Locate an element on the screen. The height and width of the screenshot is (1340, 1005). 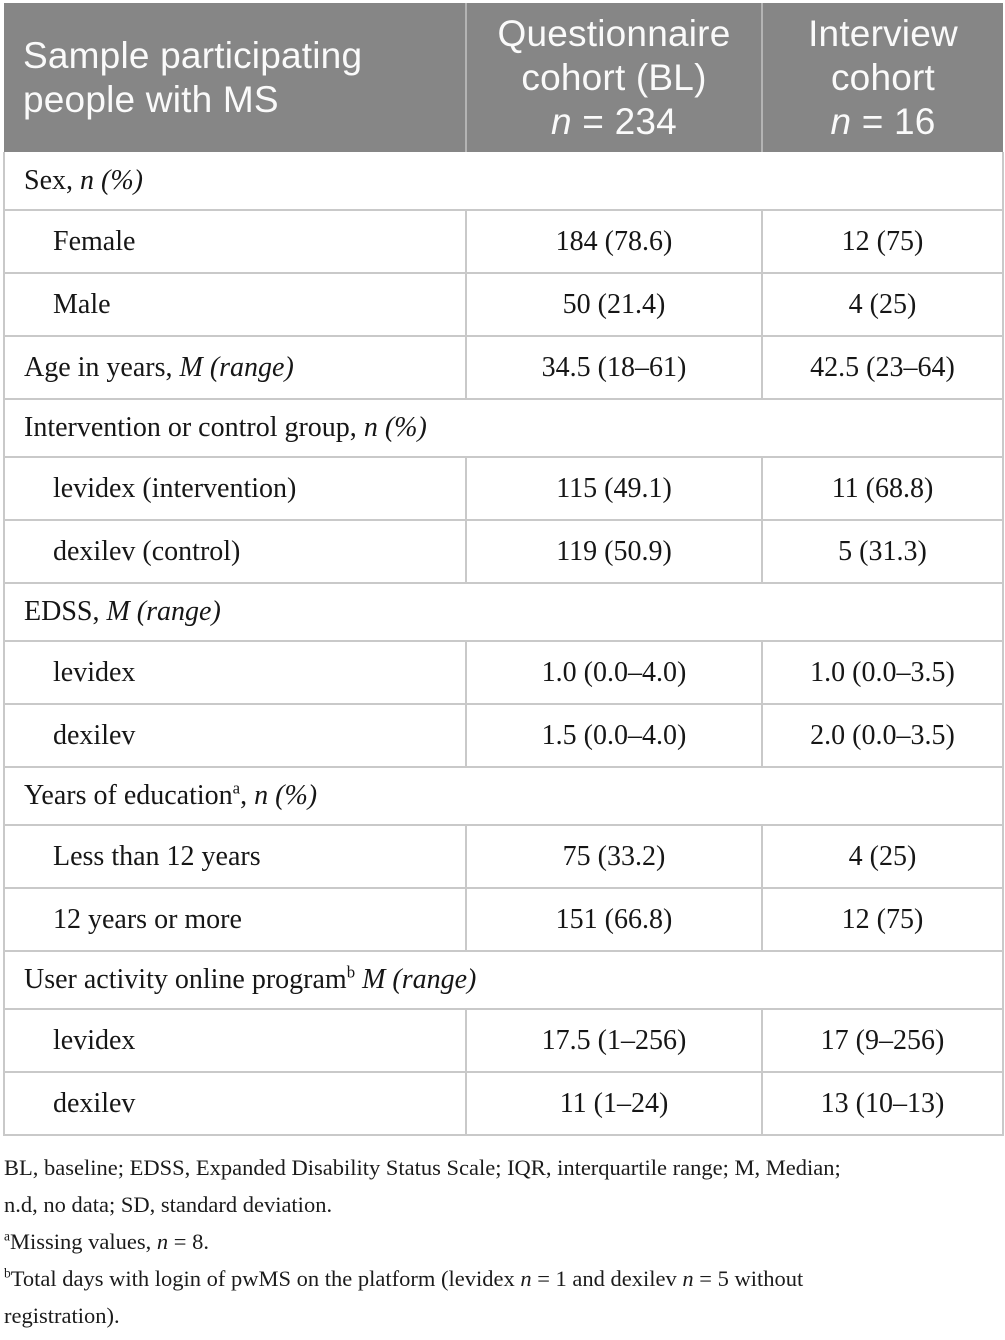
header-col-interview-label: Interview cohort n = 16 is located at coordinates (883, 77).